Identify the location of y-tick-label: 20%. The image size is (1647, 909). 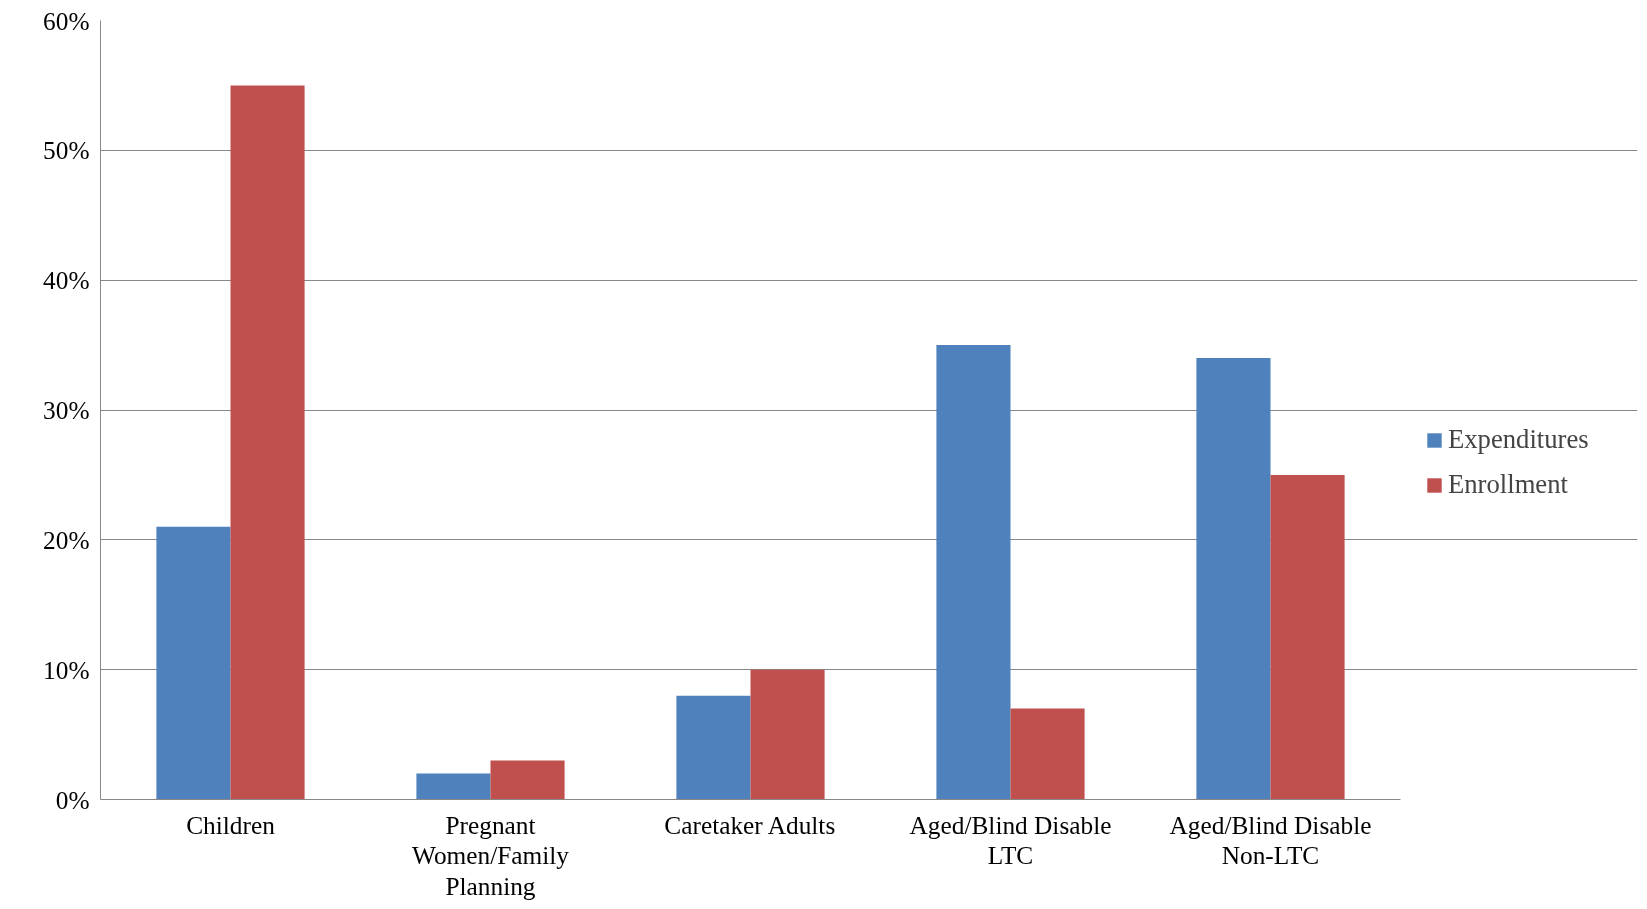
(66, 539).